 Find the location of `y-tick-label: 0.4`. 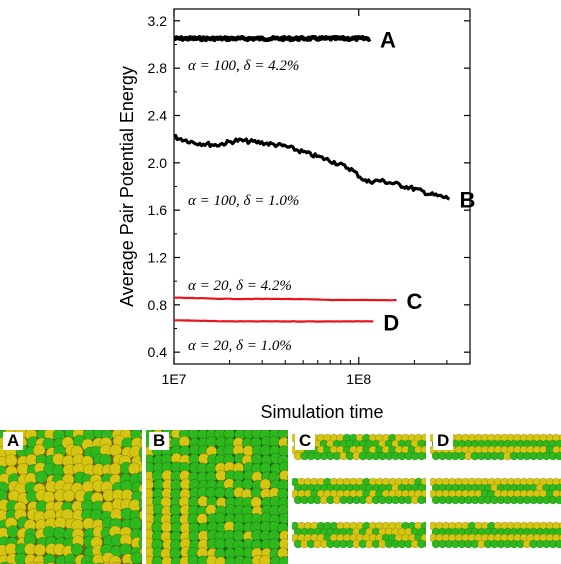

y-tick-label: 0.4 is located at coordinates (158, 352).